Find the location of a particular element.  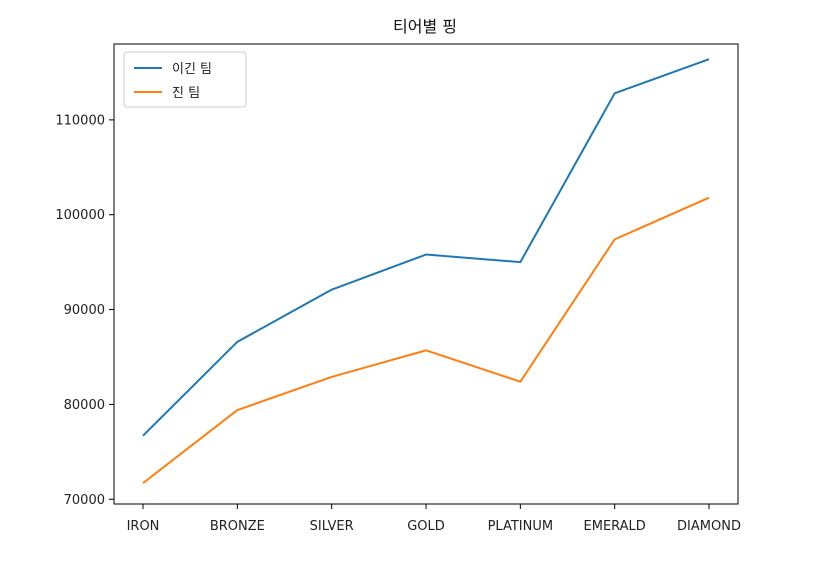

y-tick-label: 80000 is located at coordinates (84, 405).